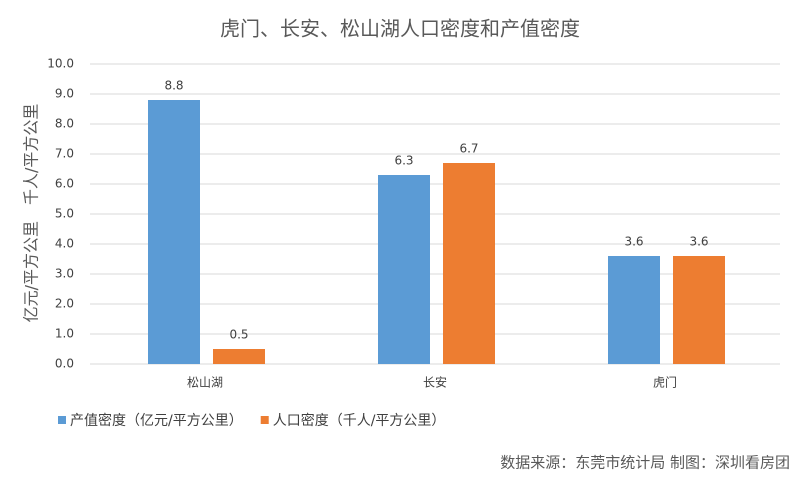 This screenshot has height=479, width=800. I want to click on x-tick-label: 虎门, so click(665, 382).